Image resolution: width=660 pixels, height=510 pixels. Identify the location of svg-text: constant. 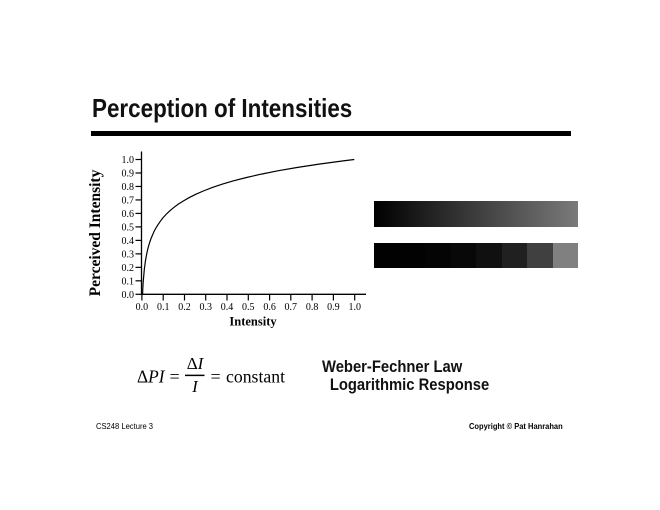
(255, 377).